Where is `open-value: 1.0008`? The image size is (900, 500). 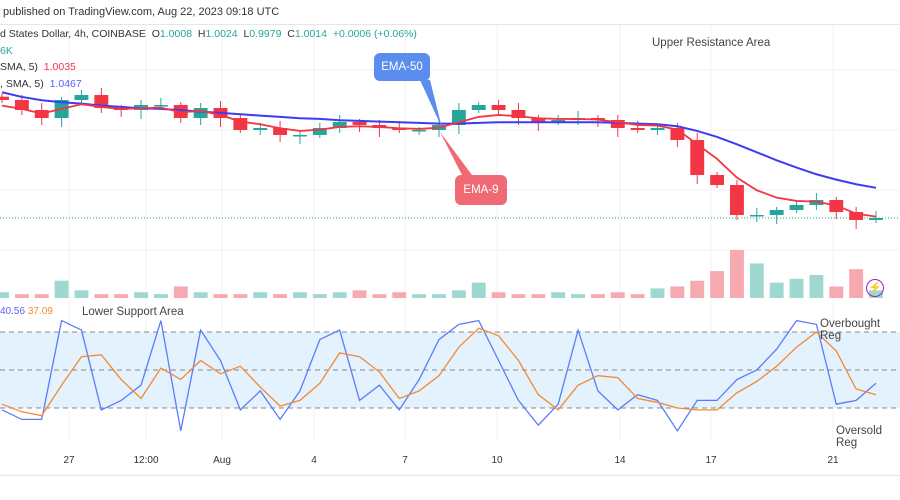 open-value: 1.0008 is located at coordinates (176, 34).